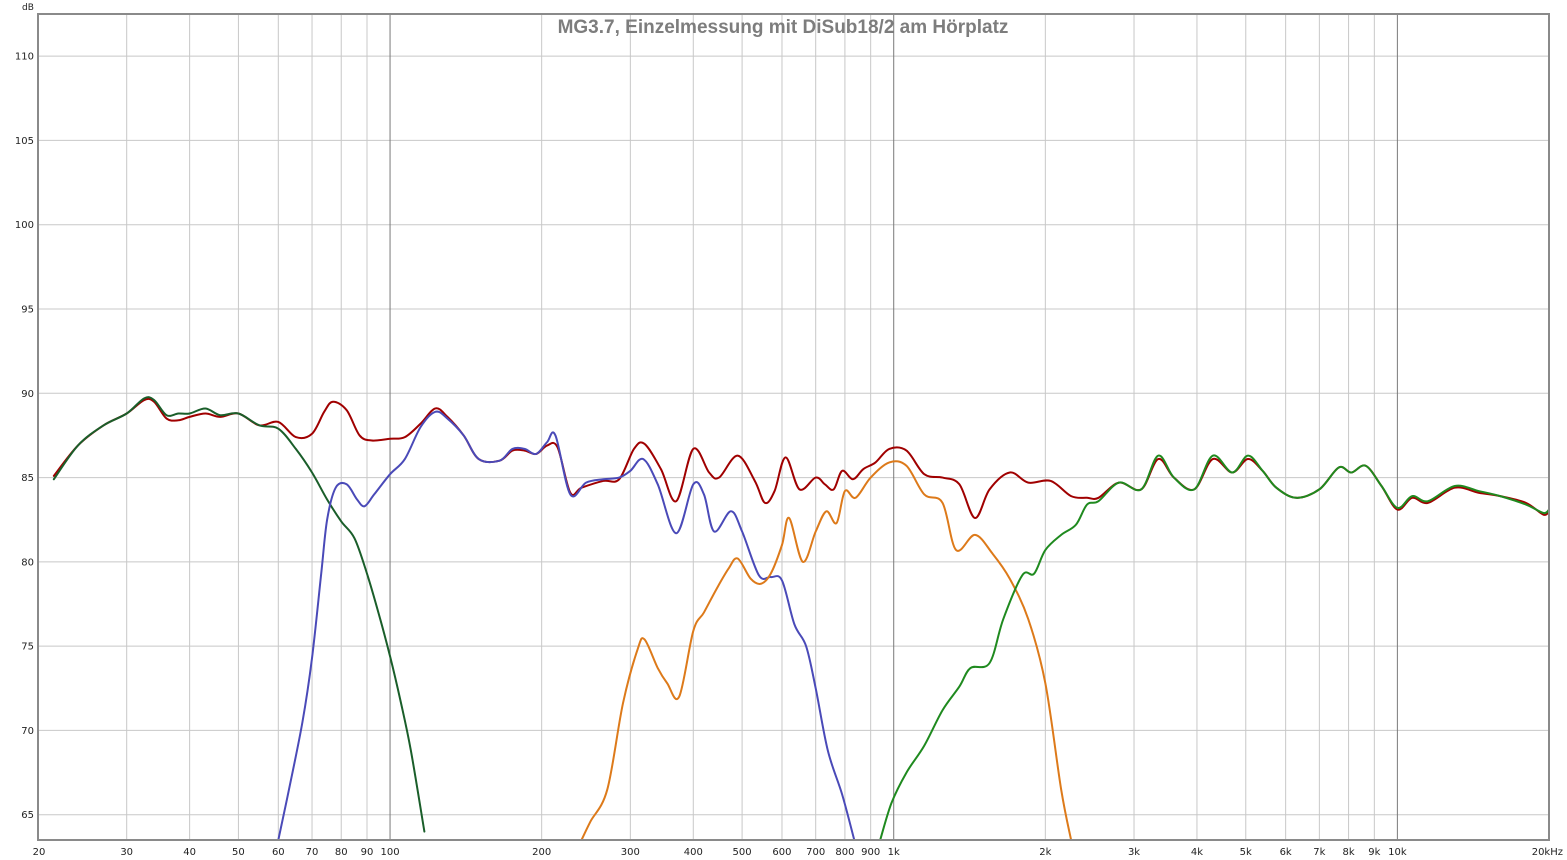 The width and height of the screenshot is (1567, 860). Describe the element at coordinates (239, 614) in the screenshot. I see `sub-woofer-line` at that location.